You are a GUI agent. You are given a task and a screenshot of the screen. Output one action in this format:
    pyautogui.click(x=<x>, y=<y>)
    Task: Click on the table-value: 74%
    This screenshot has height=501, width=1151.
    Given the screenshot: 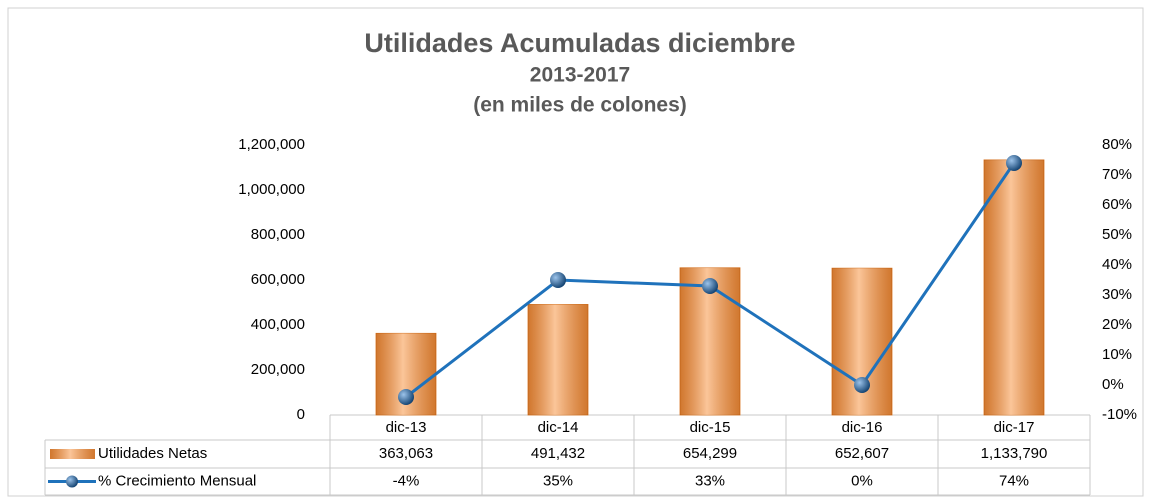 What is the action you would take?
    pyautogui.click(x=1014, y=480)
    